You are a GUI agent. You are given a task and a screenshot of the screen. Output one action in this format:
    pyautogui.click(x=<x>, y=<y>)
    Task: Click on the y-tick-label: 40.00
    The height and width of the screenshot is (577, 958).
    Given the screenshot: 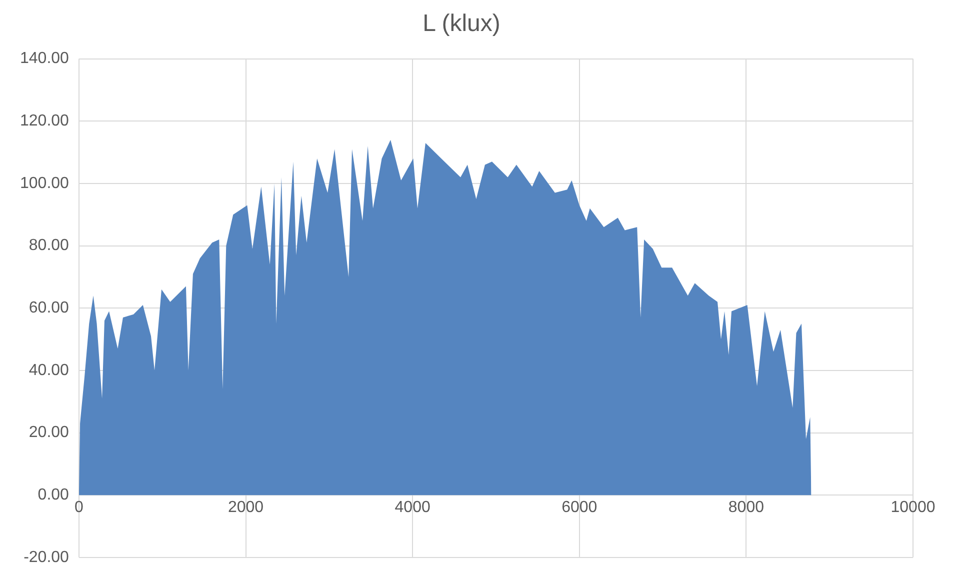 What is the action you would take?
    pyautogui.click(x=49, y=370)
    